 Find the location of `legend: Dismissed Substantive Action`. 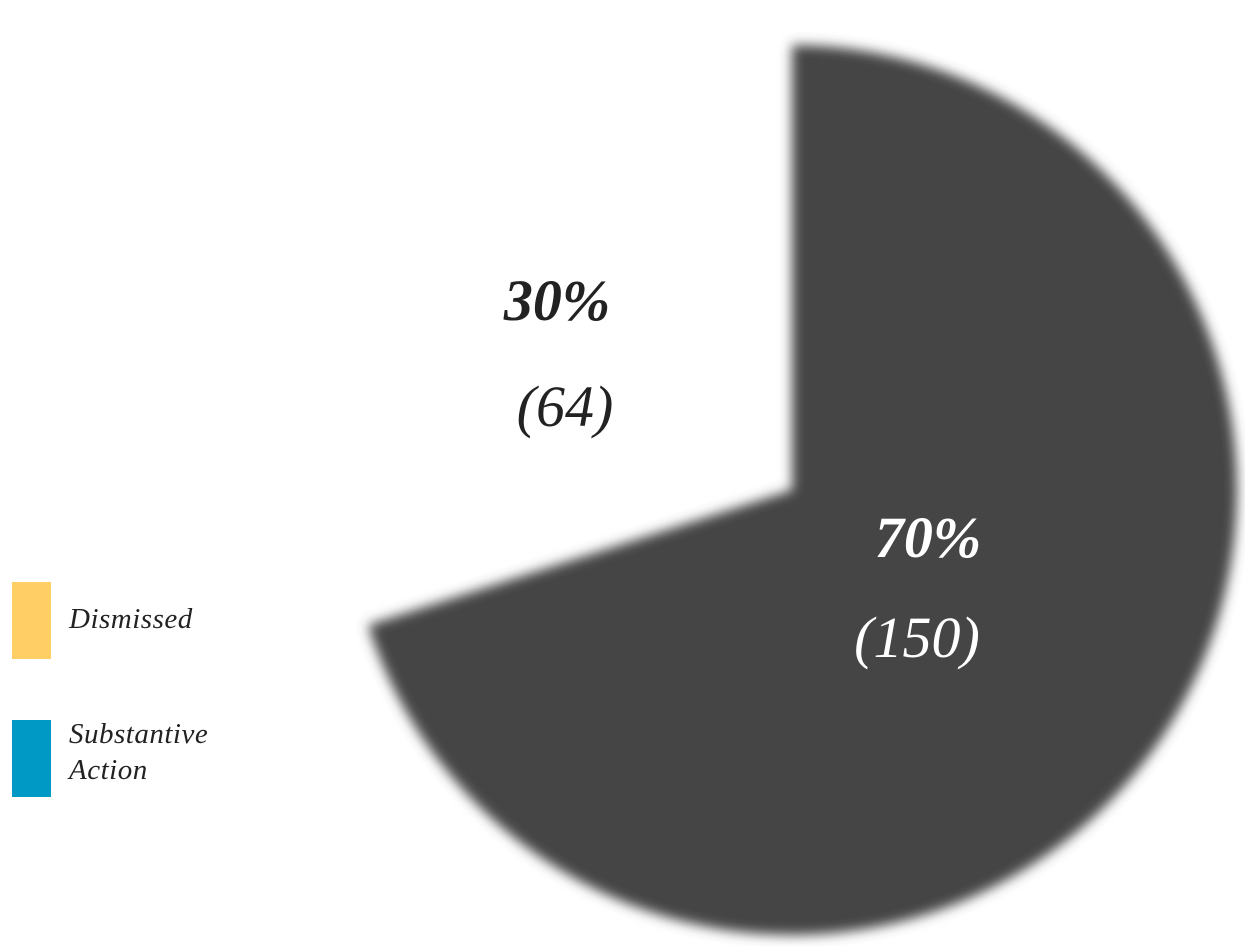

legend: Dismissed Substantive Action is located at coordinates (142, 720).